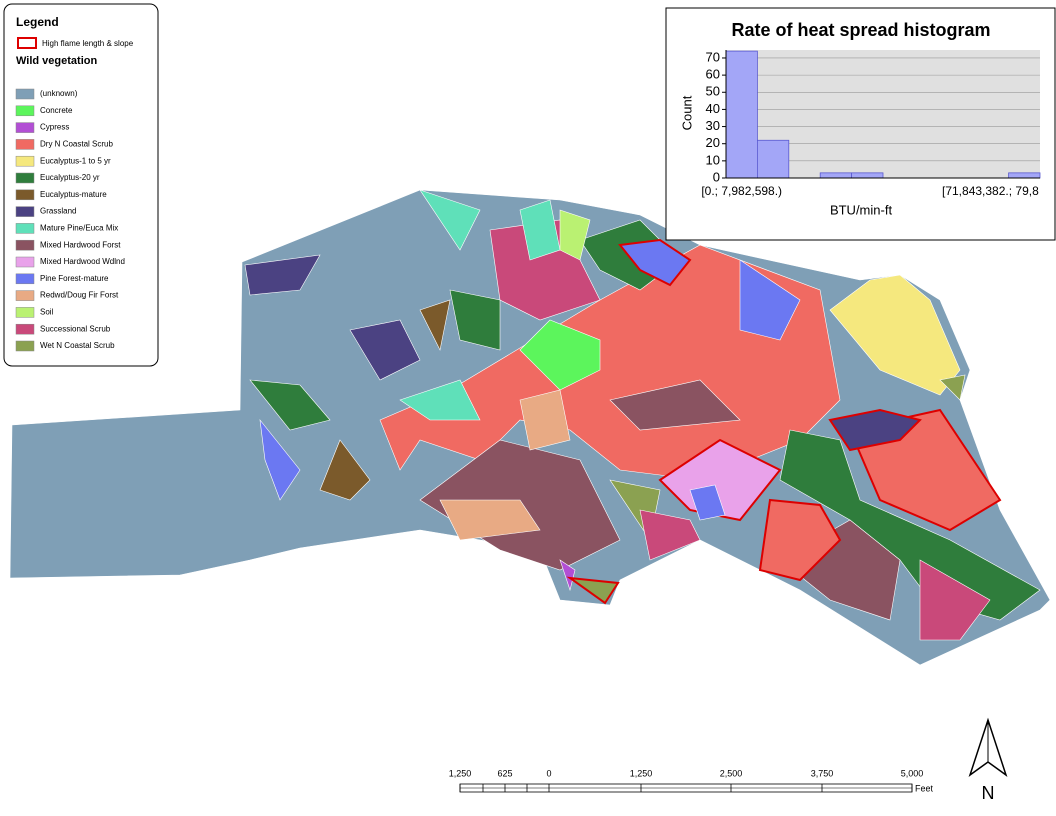 This screenshot has width=1056, height=816. Describe the element at coordinates (713, 125) in the screenshot. I see `y-tick-label: 30` at that location.